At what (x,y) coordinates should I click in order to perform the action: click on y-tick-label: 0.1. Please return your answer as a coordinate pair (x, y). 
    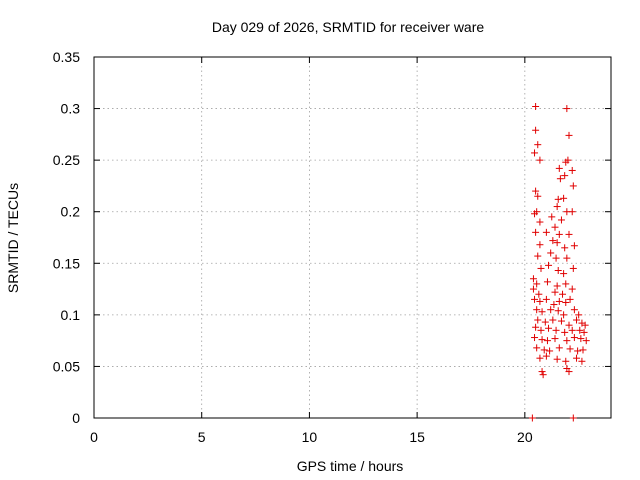
    Looking at the image, I should click on (71, 315).